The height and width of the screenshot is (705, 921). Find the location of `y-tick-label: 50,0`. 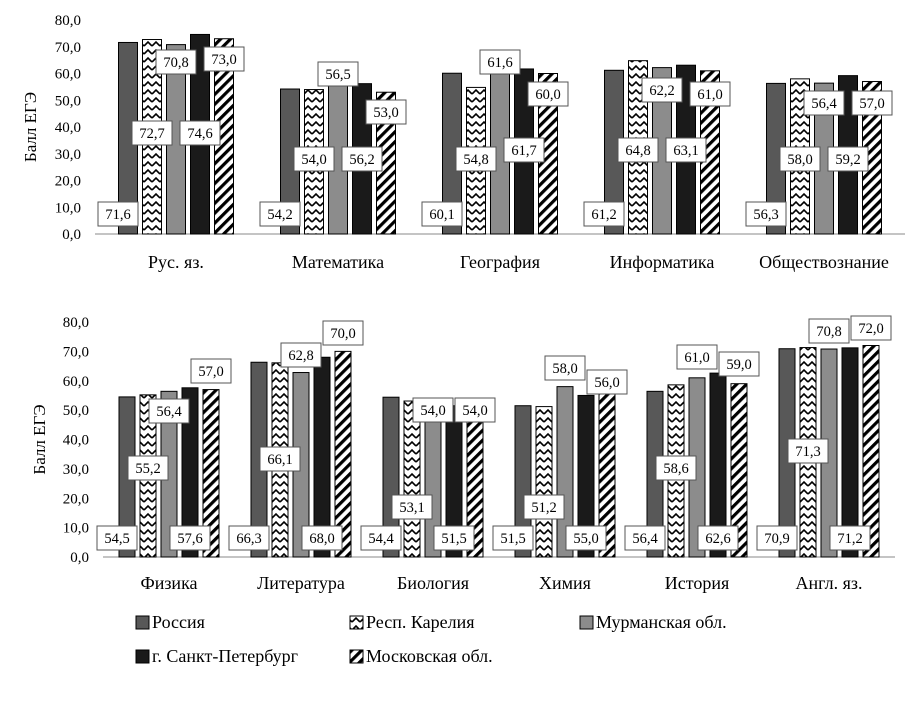

y-tick-label: 50,0 is located at coordinates (76, 411).